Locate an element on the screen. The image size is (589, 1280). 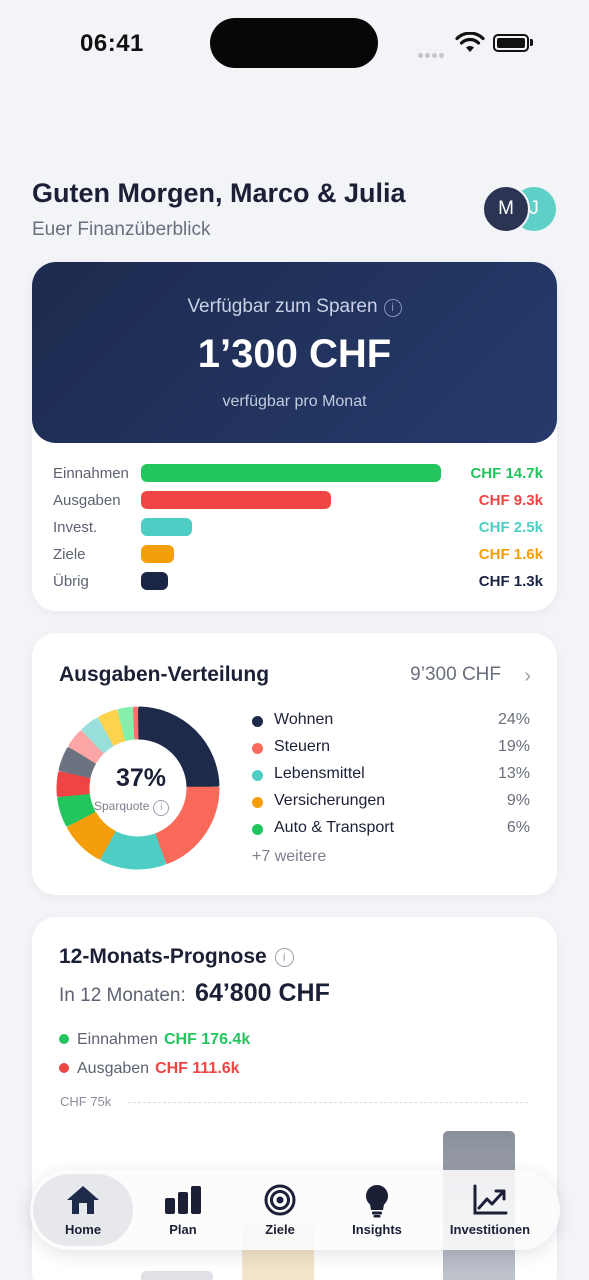
distribution-title: Ausgaben-Verteilung is located at coordinates (164, 674).